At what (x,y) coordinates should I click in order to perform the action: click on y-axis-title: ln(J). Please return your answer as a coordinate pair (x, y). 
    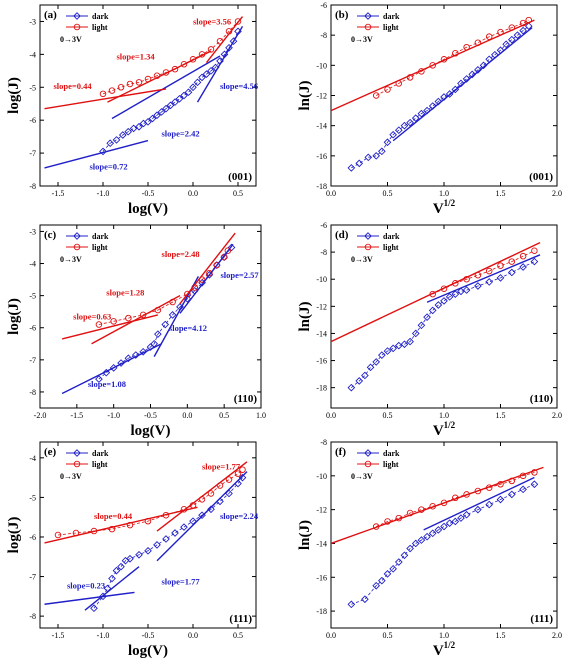
    Looking at the image, I should click on (305, 95).